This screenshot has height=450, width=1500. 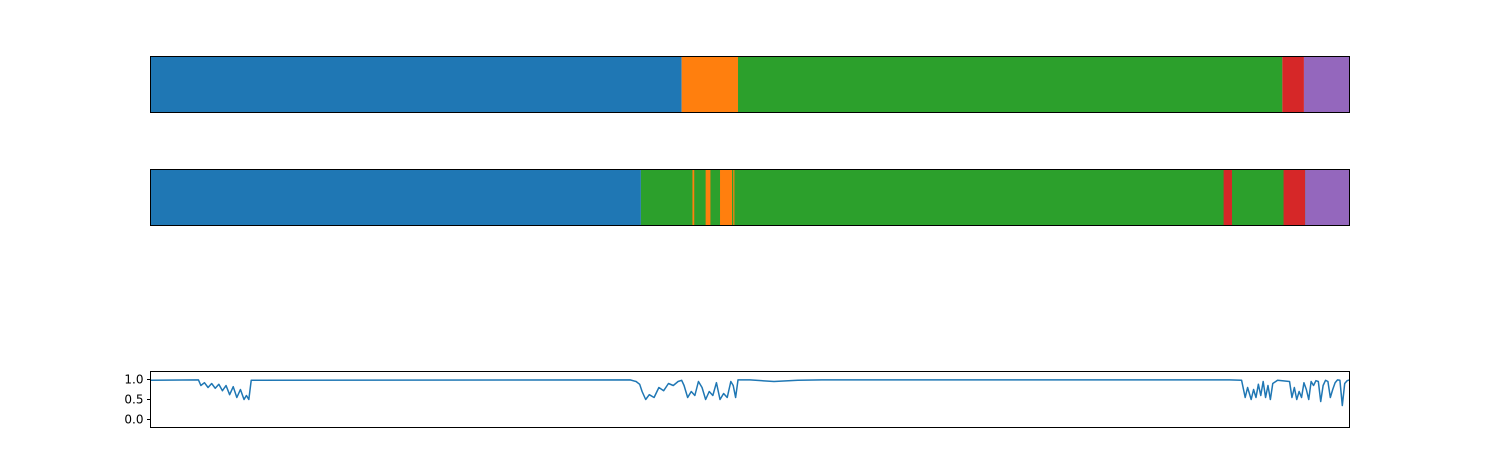 What do you see at coordinates (133, 400) in the screenshot?
I see `panel-3-ytick-label-1: 0.5` at bounding box center [133, 400].